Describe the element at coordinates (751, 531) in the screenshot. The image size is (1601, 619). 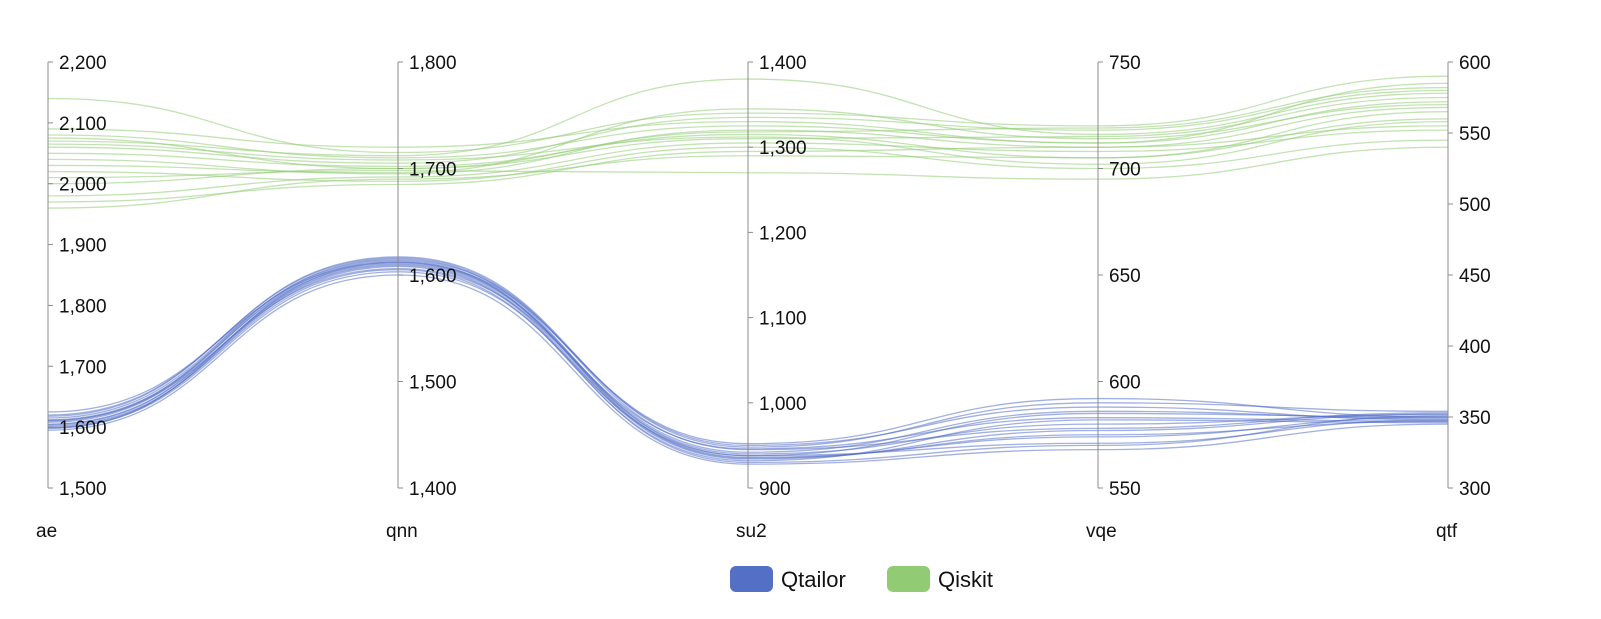
I see `axis-name-su2: su2` at that location.